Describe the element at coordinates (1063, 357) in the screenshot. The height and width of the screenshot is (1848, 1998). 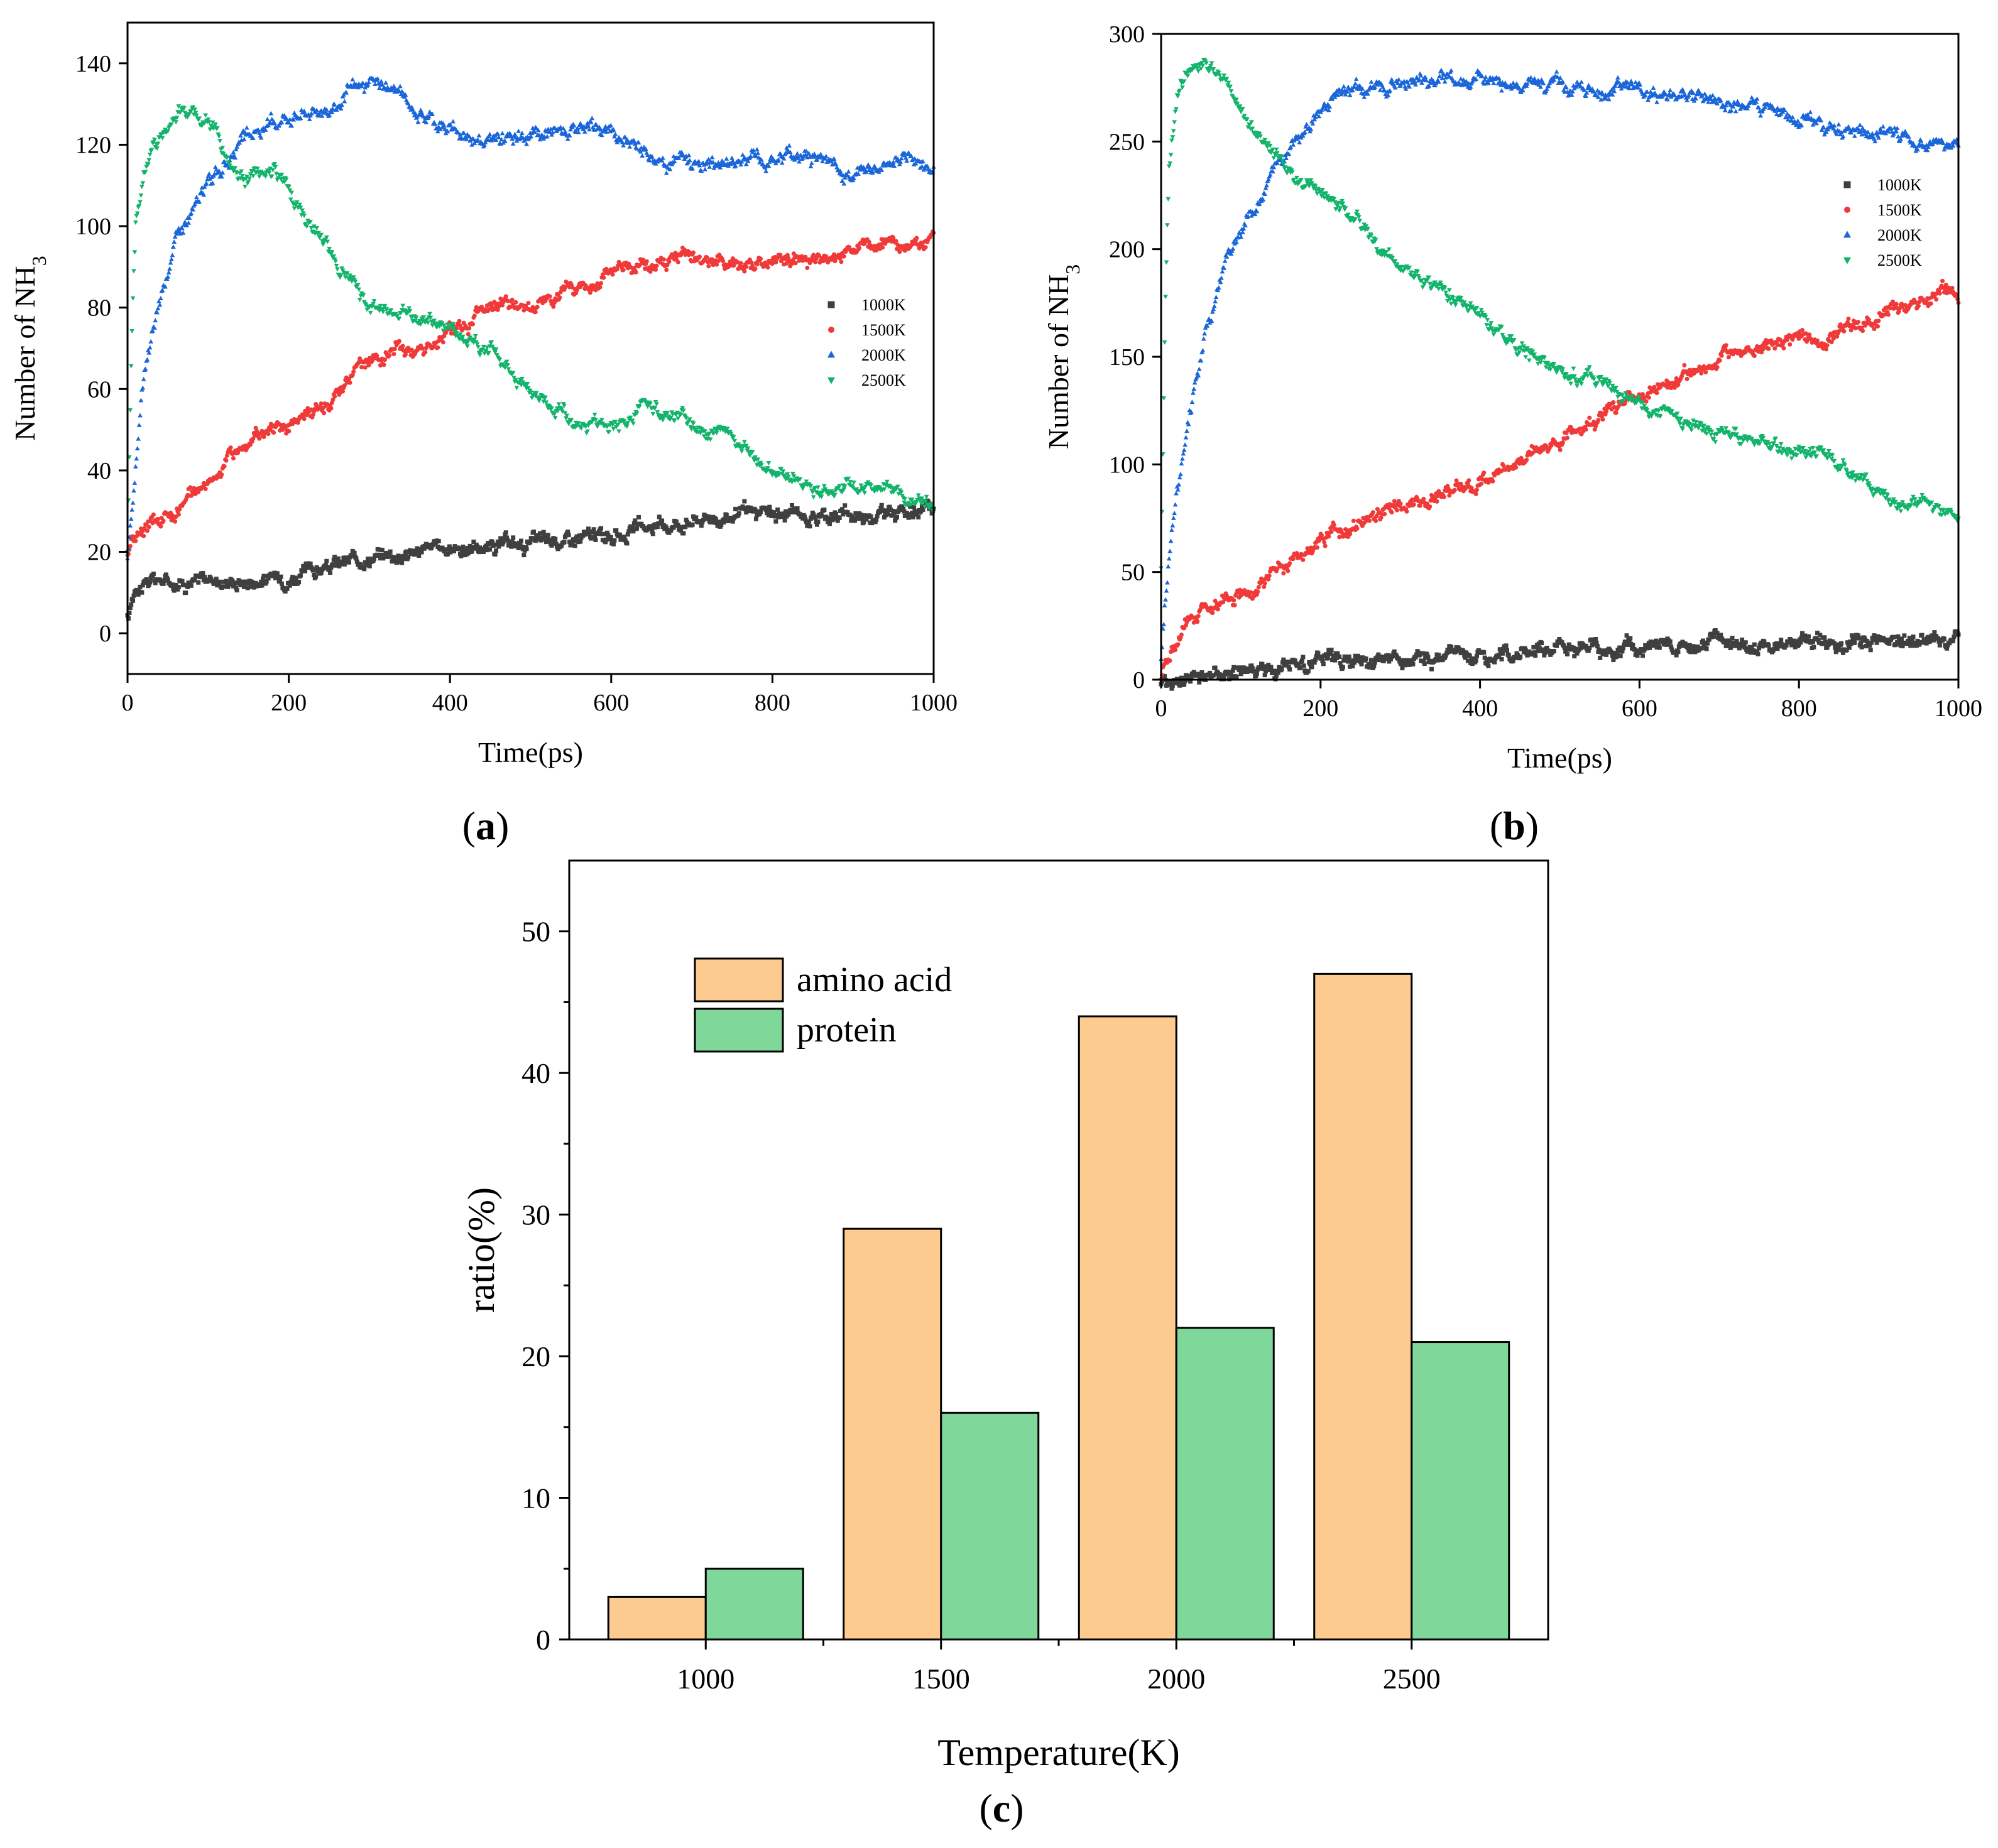
I see `y-axis-title: Number of NH3` at that location.